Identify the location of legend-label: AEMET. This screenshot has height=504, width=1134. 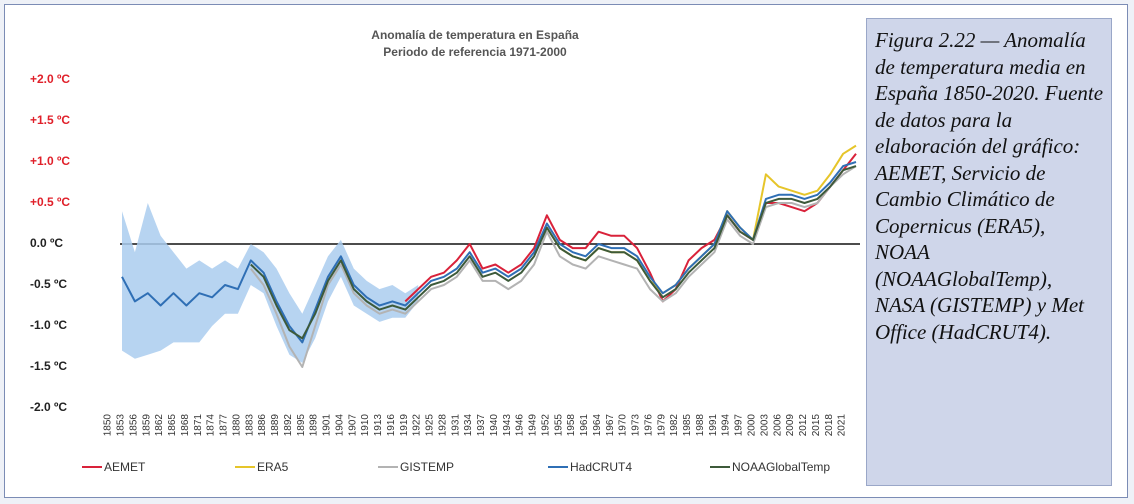
(125, 467).